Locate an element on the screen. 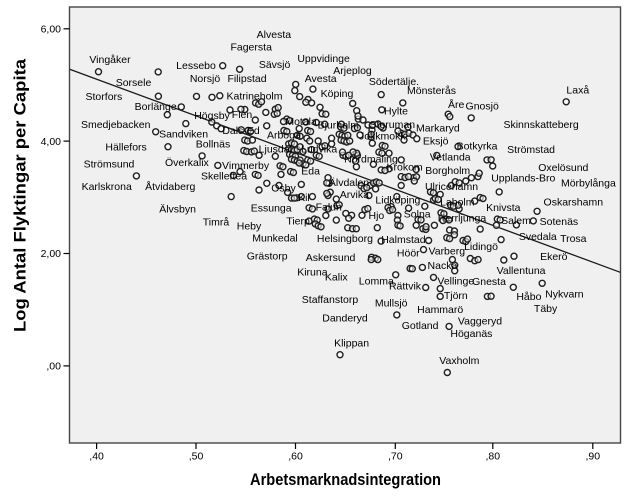 The width and height of the screenshot is (629, 504). svg-text: Täby is located at coordinates (546, 309).